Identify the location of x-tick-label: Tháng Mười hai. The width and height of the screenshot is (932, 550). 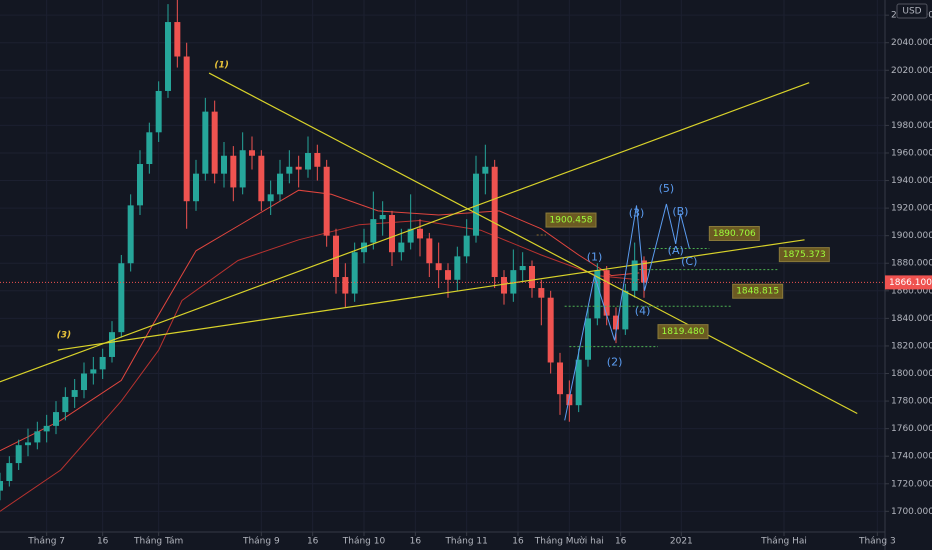
(569, 541).